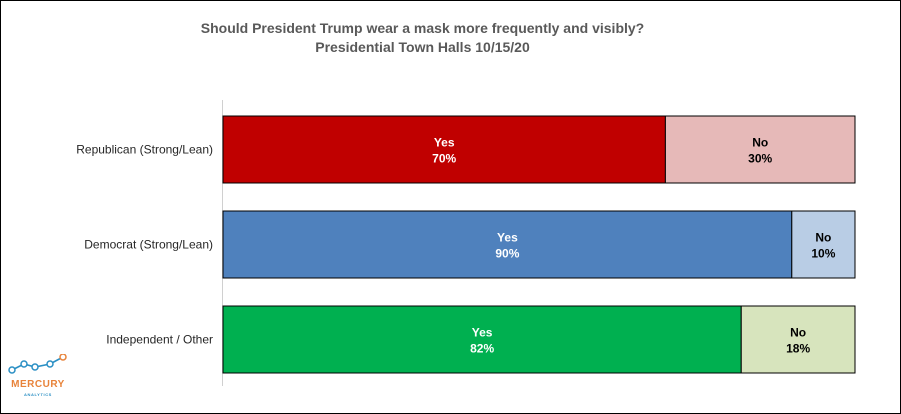 The height and width of the screenshot is (414, 901). Describe the element at coordinates (760, 159) in the screenshot. I see `data-label-value: 30%` at that location.